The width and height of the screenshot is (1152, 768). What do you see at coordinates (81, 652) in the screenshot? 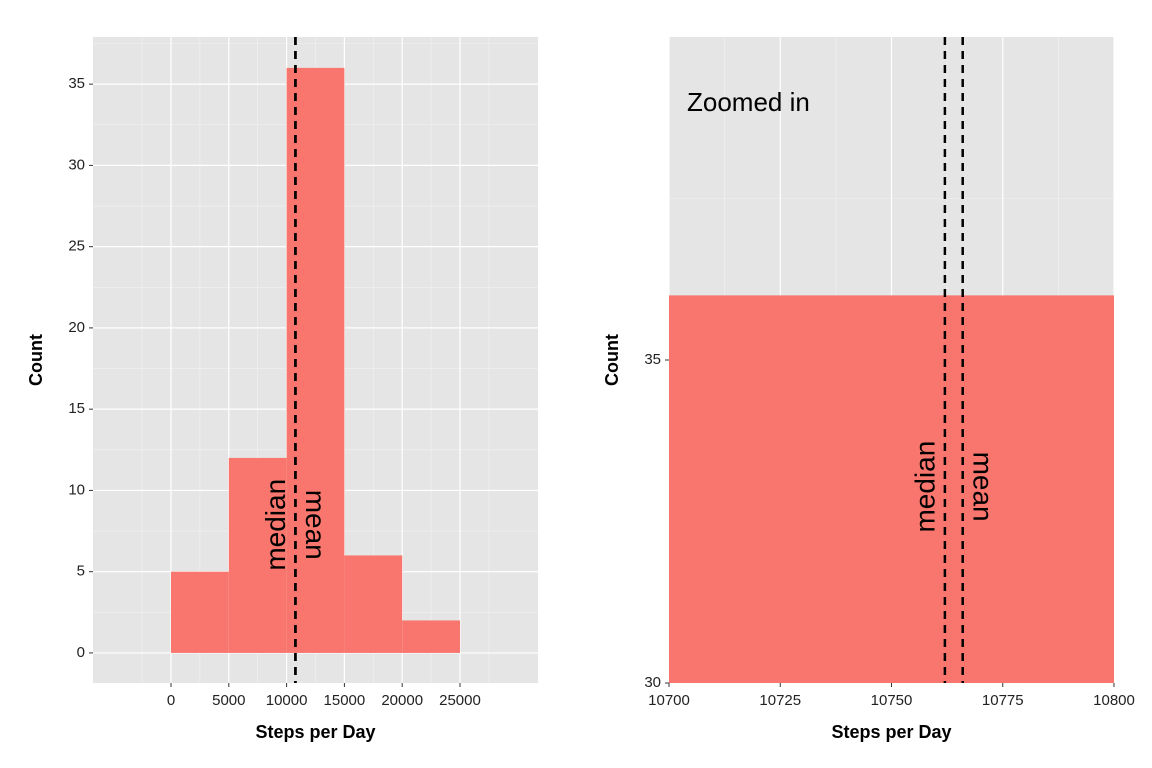
I see `y-tick-label: 0` at bounding box center [81, 652].